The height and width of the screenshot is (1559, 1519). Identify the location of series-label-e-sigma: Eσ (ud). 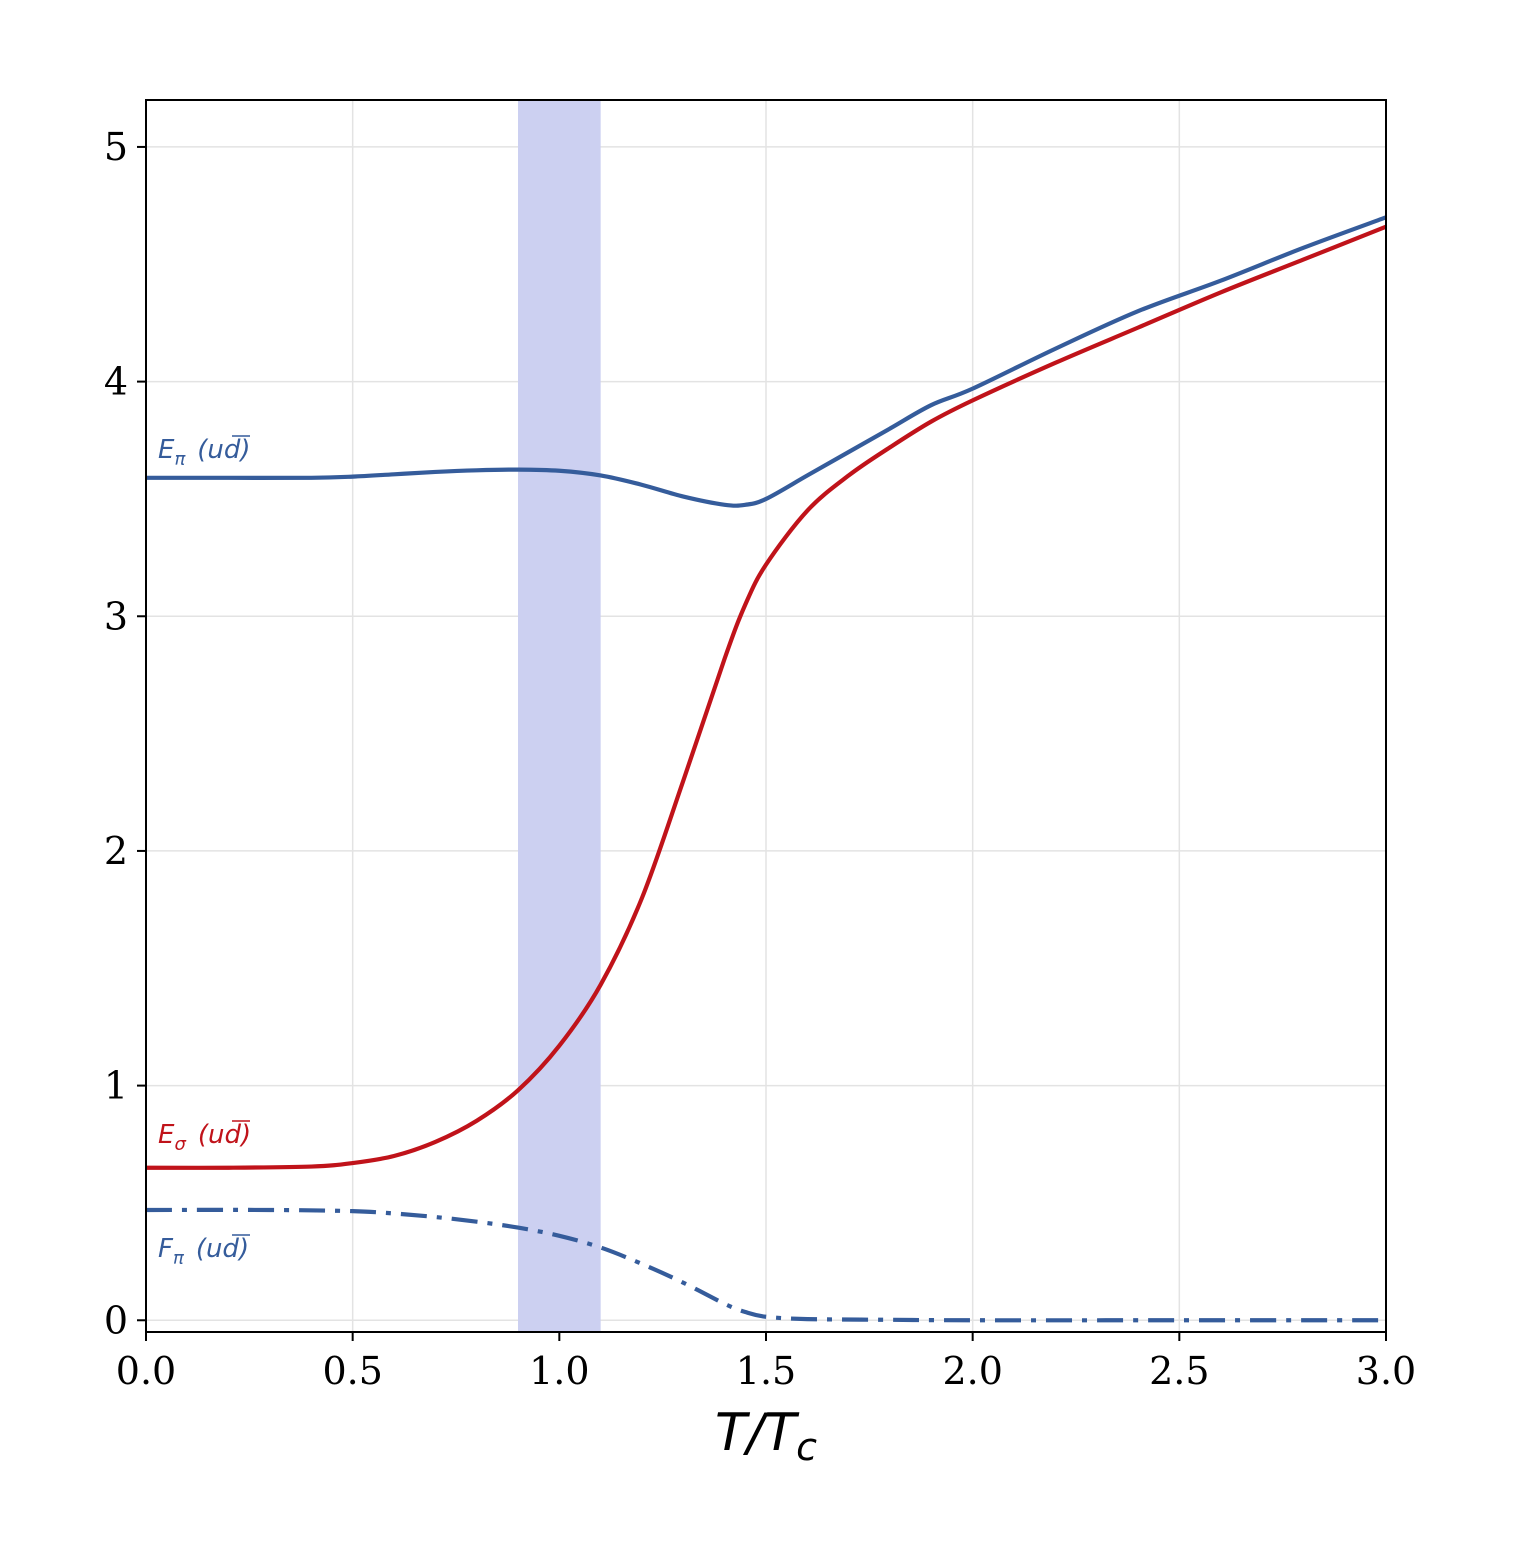
(204, 1137).